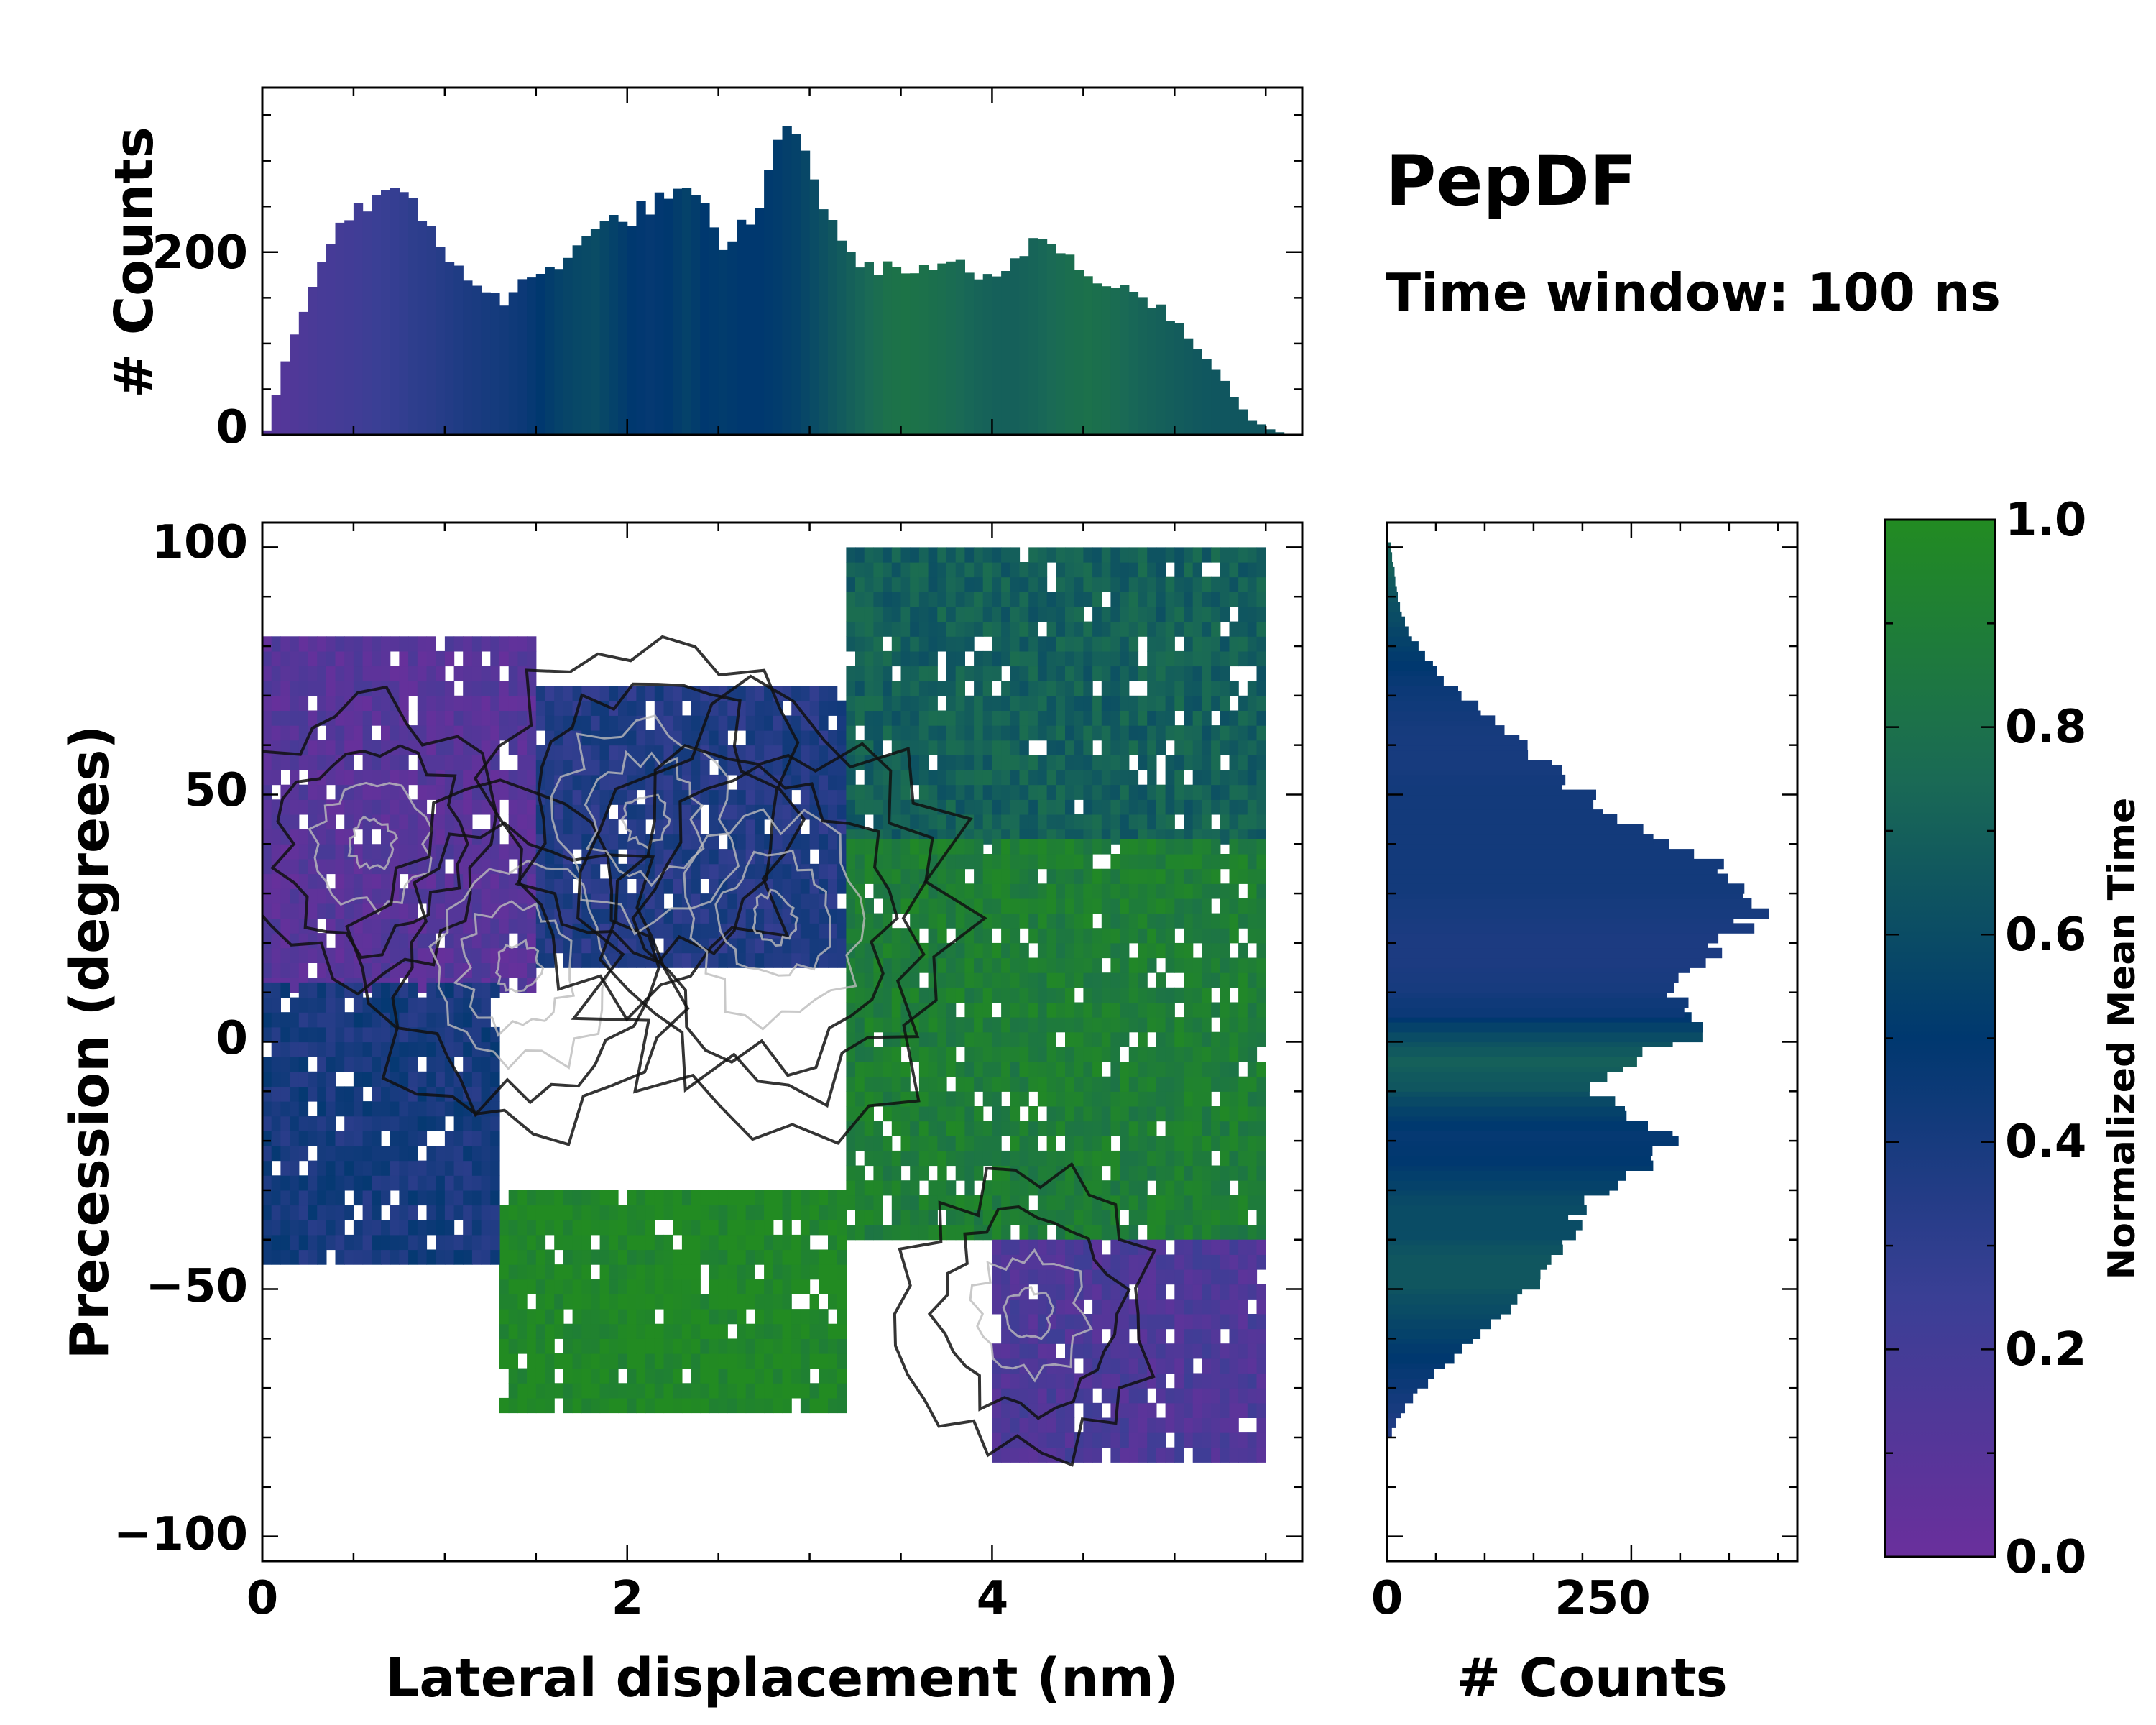  What do you see at coordinates (773, 913) in the screenshot?
I see `contour-line` at bounding box center [773, 913].